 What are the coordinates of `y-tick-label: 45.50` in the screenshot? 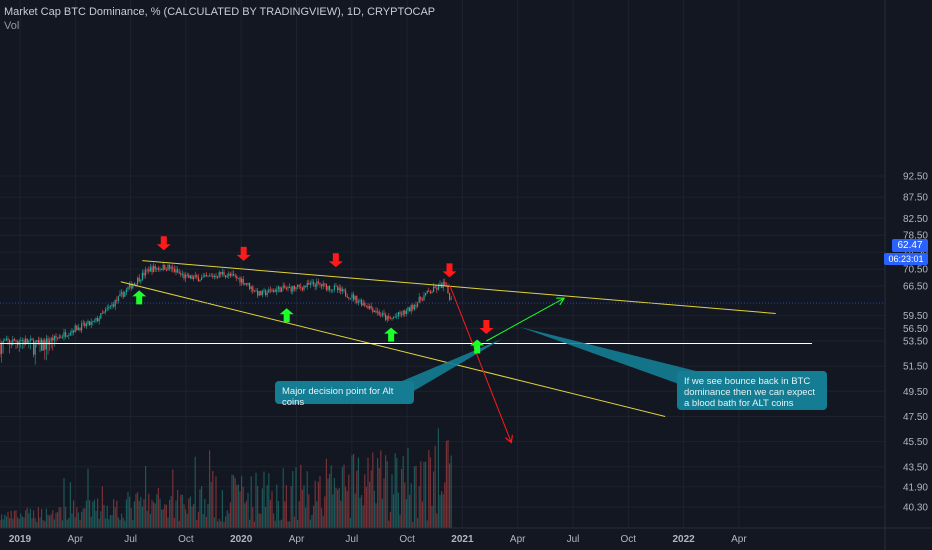 It's located at (915, 442).